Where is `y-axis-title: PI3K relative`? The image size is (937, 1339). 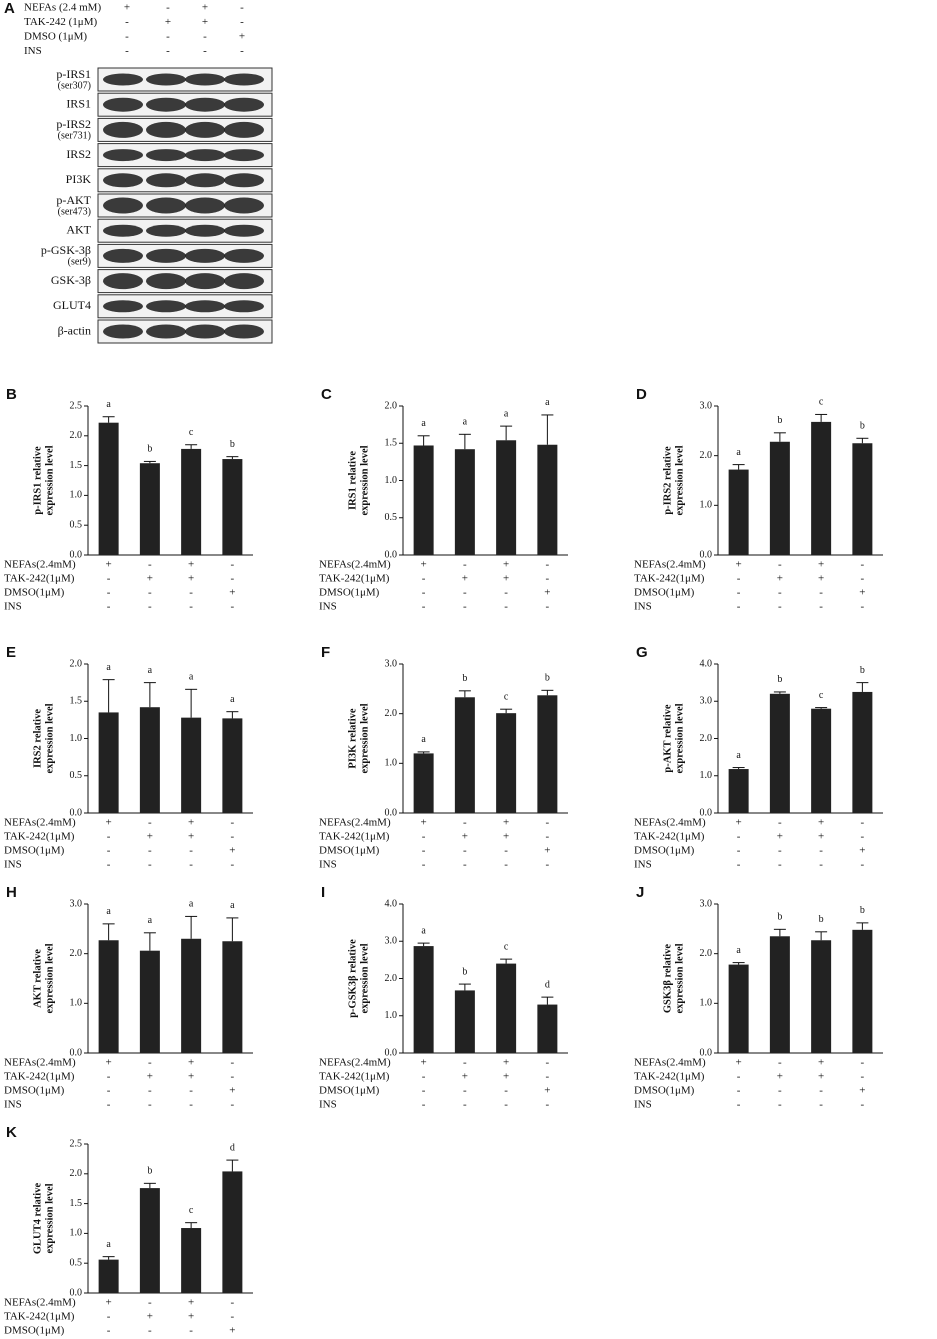
y-axis-title: PI3K relative is located at coordinates (352, 738).